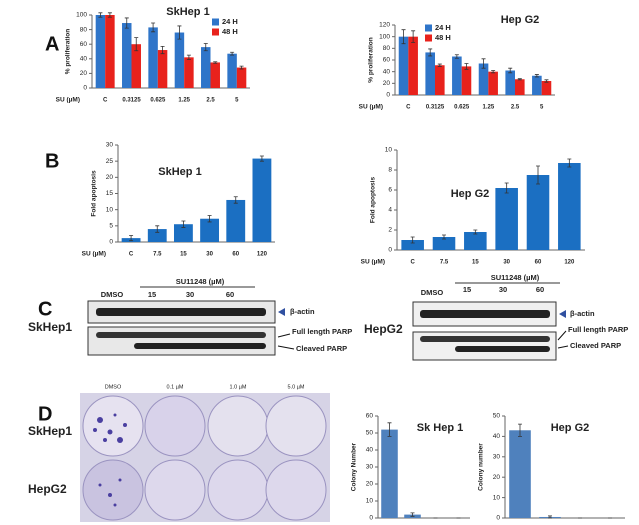 The width and height of the screenshot is (639, 525). What do you see at coordinates (68, 52) in the screenshot?
I see `y-axis-label: % proliferation` at bounding box center [68, 52].